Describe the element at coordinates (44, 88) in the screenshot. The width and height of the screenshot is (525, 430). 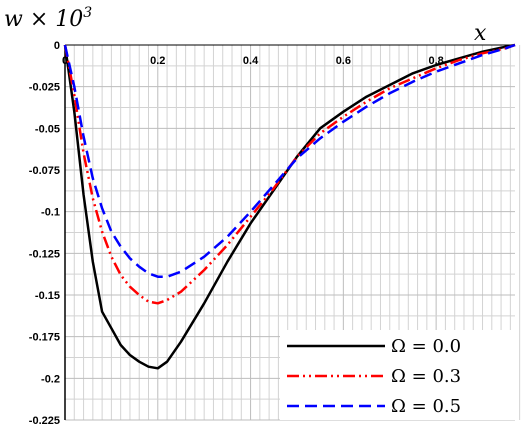
I see `y-tick-label: -0.025` at that location.